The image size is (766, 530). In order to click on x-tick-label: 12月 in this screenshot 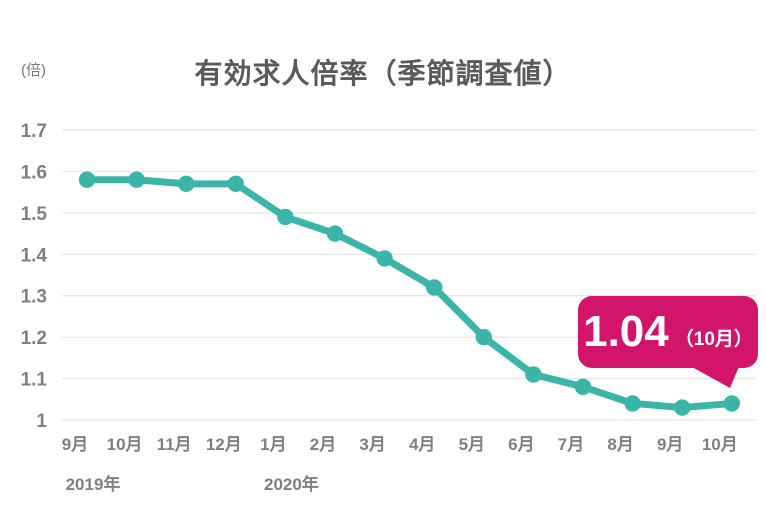, I will do `click(224, 444)`.